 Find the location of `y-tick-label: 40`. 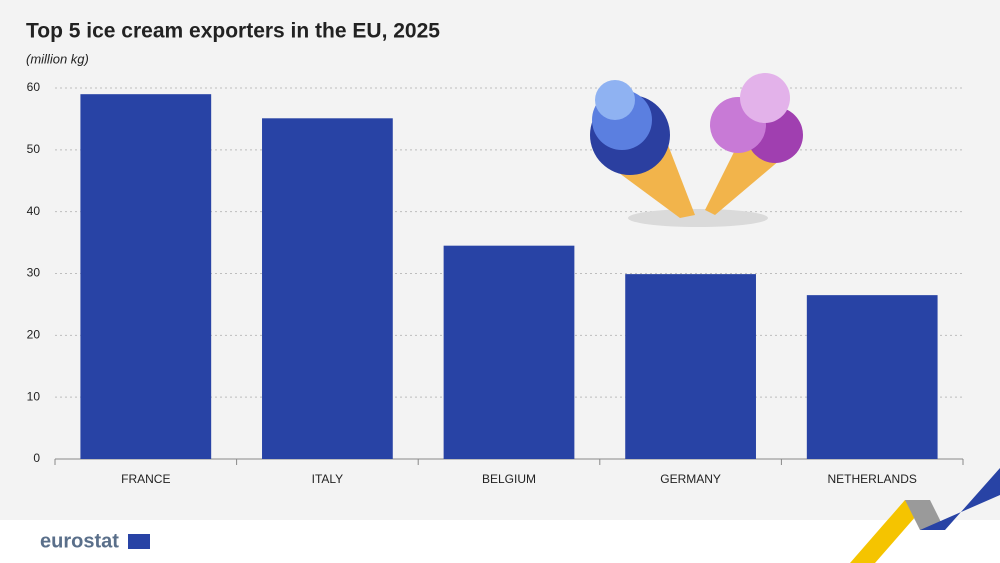

y-tick-label: 40 is located at coordinates (34, 211).